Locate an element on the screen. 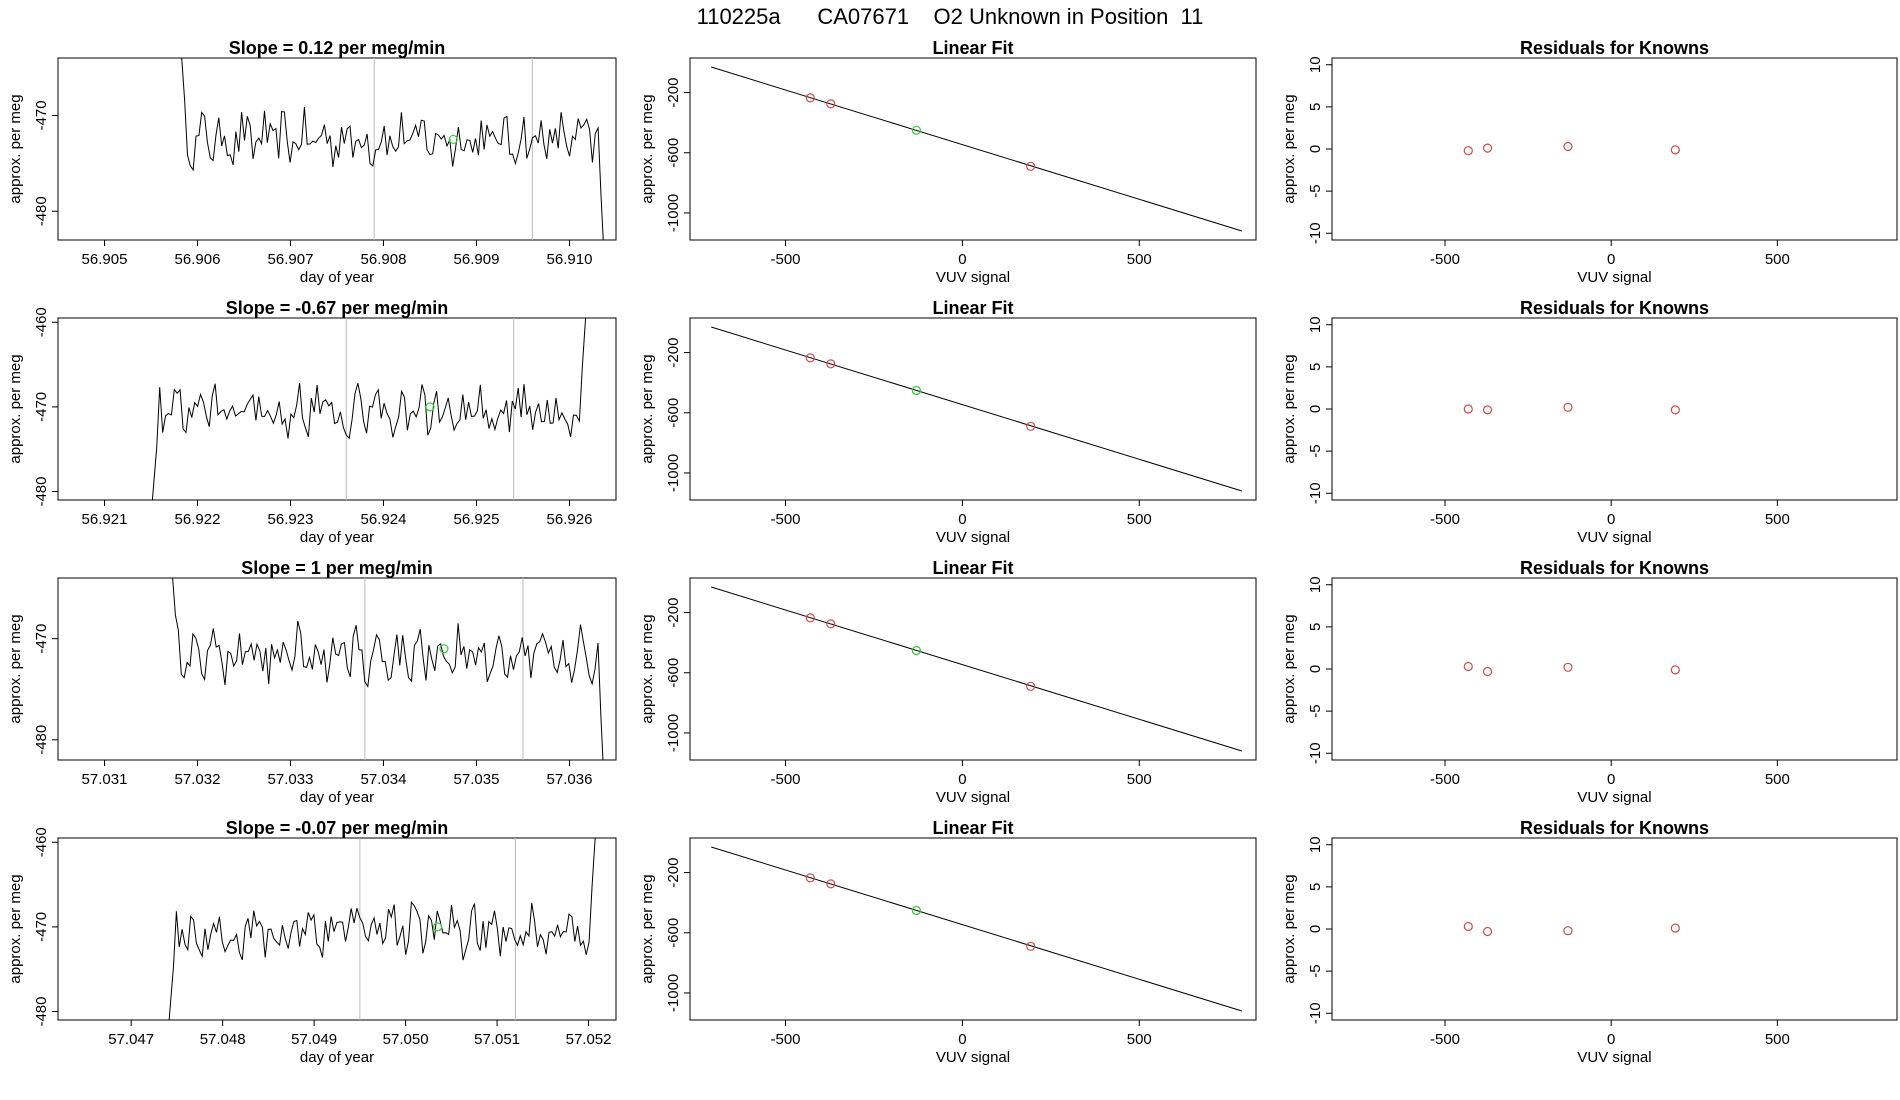  r4-residuals-y-tick-label: -10 is located at coordinates (1315, 1013).